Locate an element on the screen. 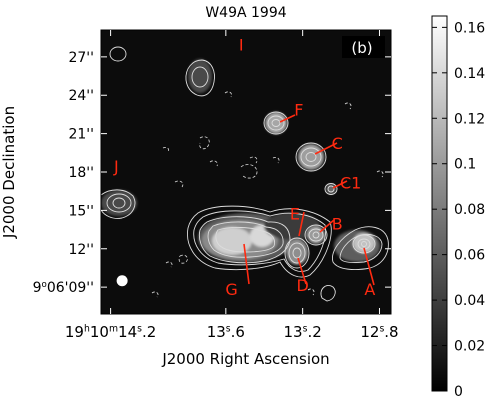  y-axis-label: J2000 Declination is located at coordinates (9, 172).